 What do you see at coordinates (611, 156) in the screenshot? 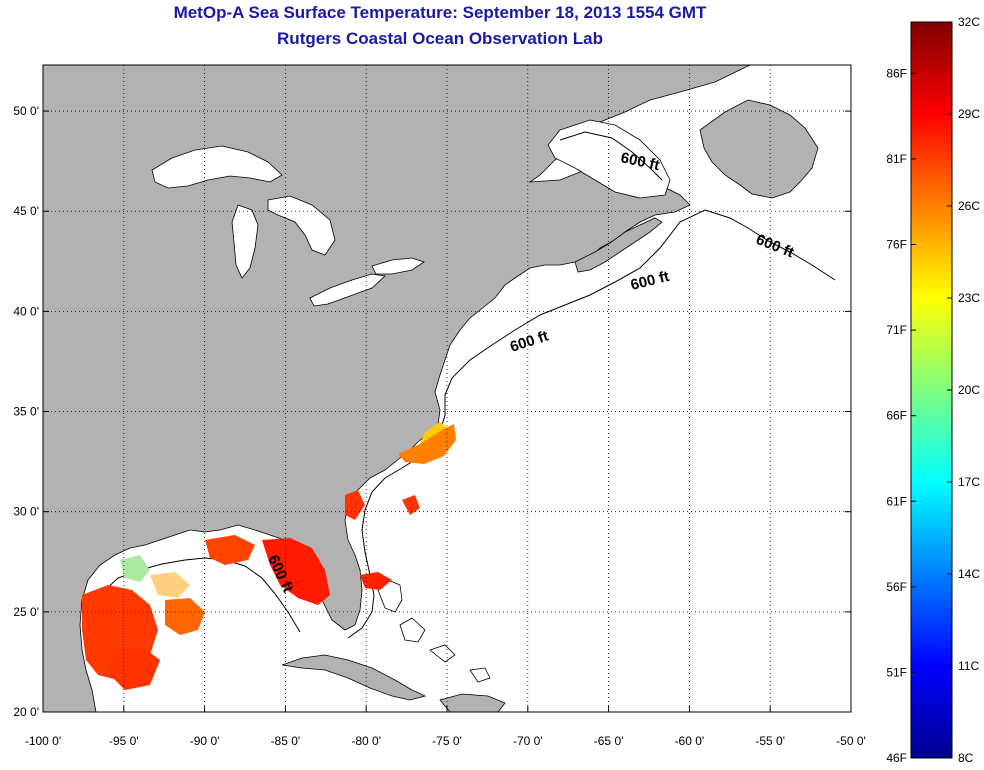
I see `isobath-600ft-upper` at bounding box center [611, 156].